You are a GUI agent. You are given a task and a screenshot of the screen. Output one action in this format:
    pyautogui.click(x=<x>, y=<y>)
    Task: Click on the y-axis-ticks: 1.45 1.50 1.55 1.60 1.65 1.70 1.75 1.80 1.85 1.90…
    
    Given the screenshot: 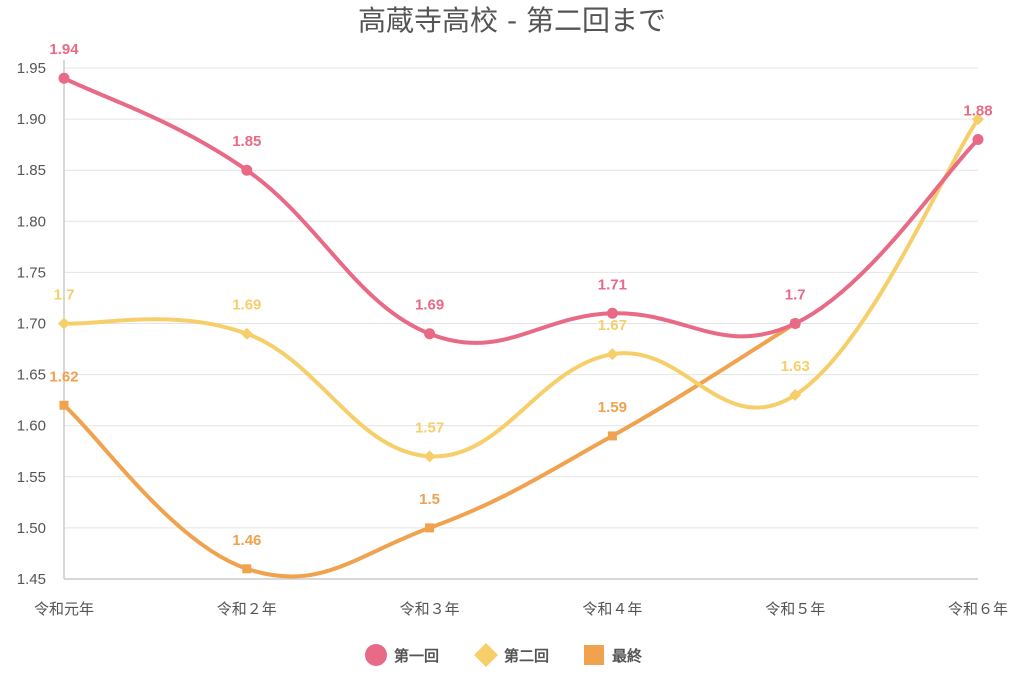 What is the action you would take?
    pyautogui.click(x=31, y=324)
    